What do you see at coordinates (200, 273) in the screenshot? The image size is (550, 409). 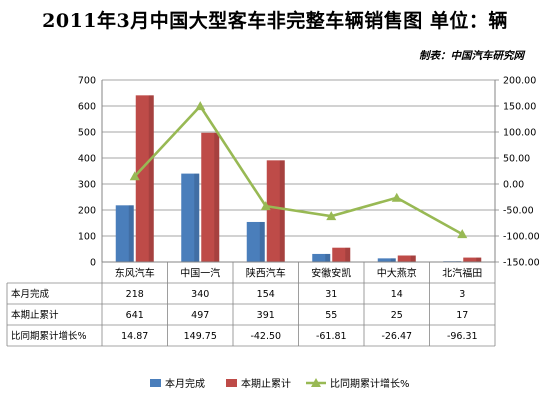 I see `x-category-label: 中国一汽` at bounding box center [200, 273].